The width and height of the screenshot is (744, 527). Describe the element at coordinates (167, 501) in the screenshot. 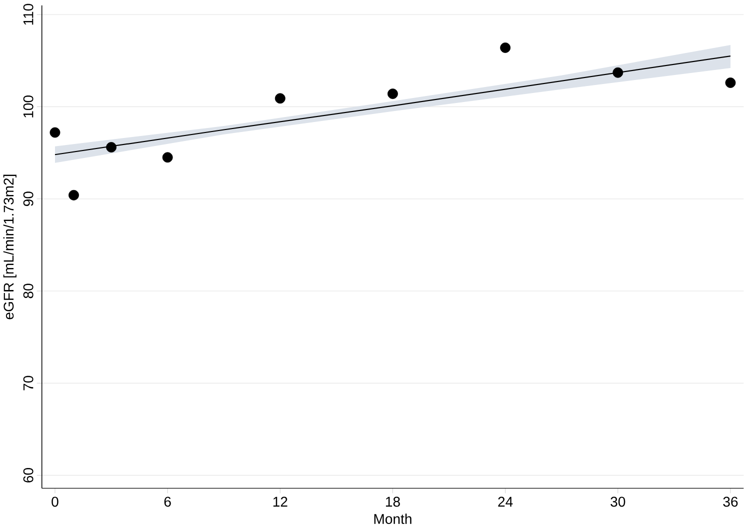

I see `x-tick-label: 6` at that location.